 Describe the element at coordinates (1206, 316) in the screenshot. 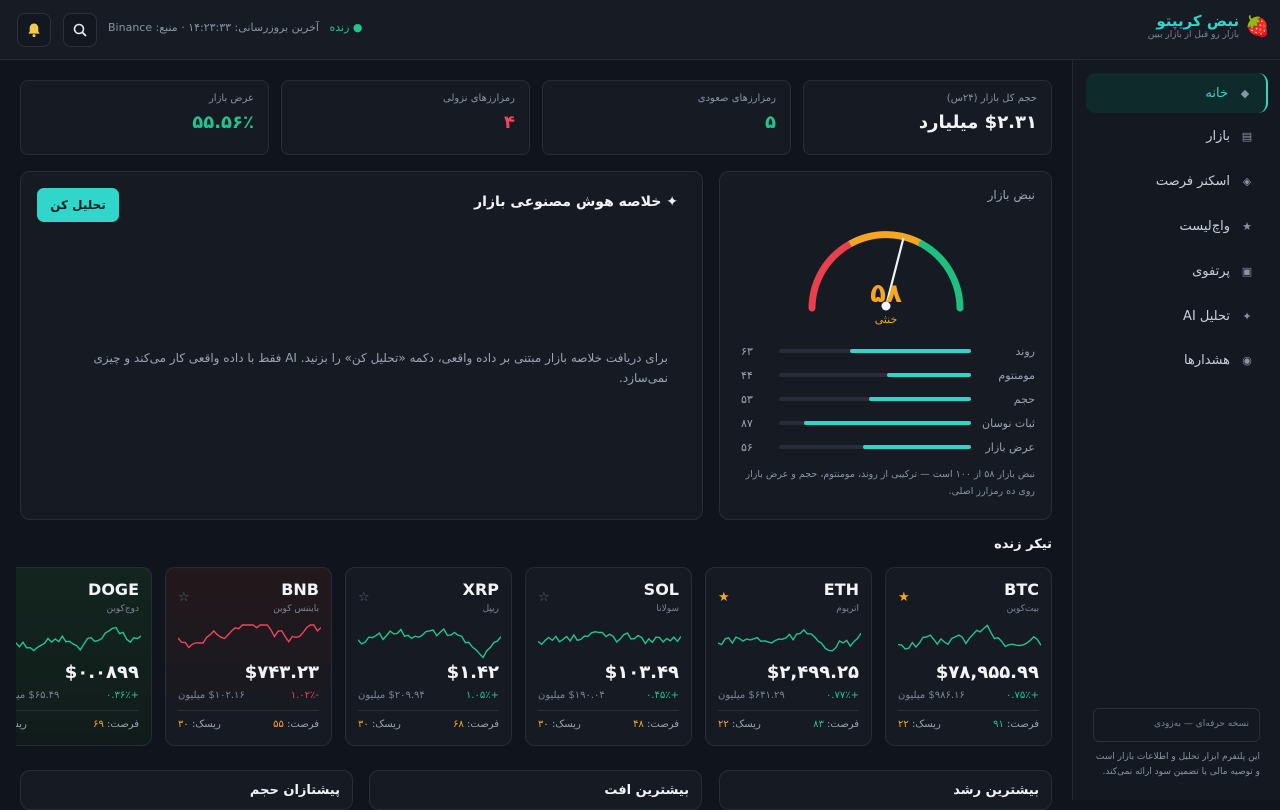

I see `sidebar-item-label: تحلیل AI` at that location.